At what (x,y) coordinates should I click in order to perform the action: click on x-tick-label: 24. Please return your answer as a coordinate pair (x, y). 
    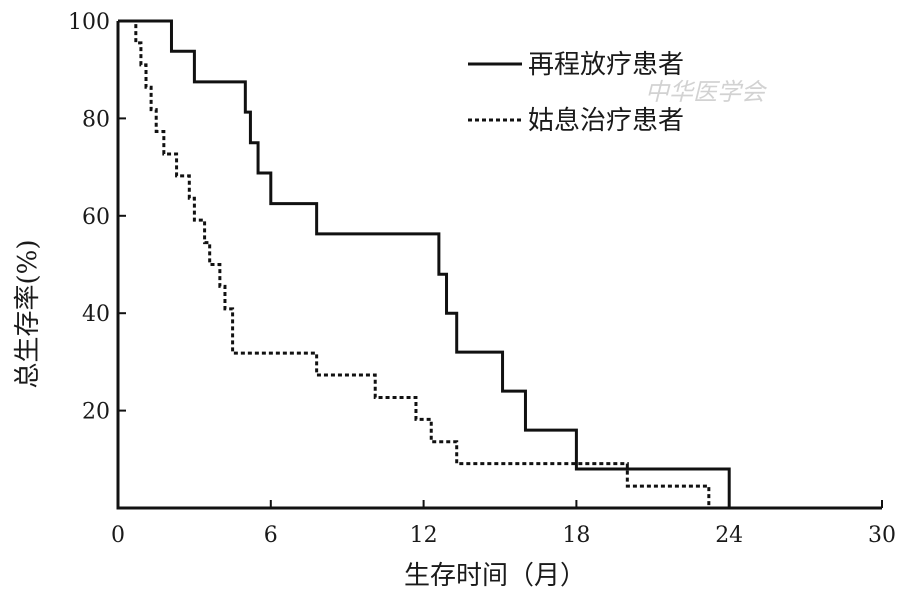
    Looking at the image, I should click on (729, 535).